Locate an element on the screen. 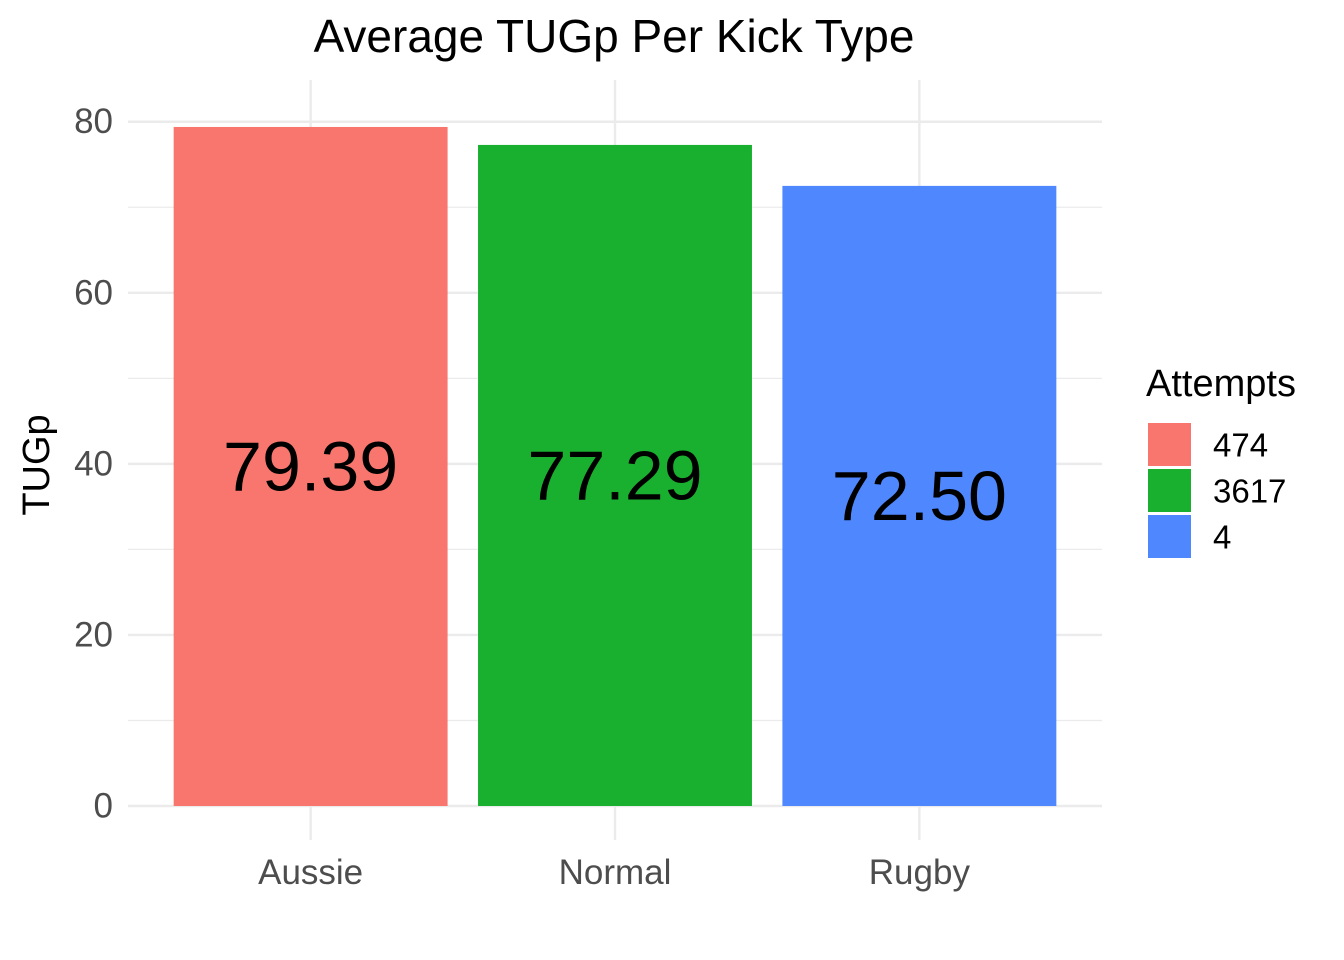 The height and width of the screenshot is (960, 1344). bar-normal is located at coordinates (615, 475).